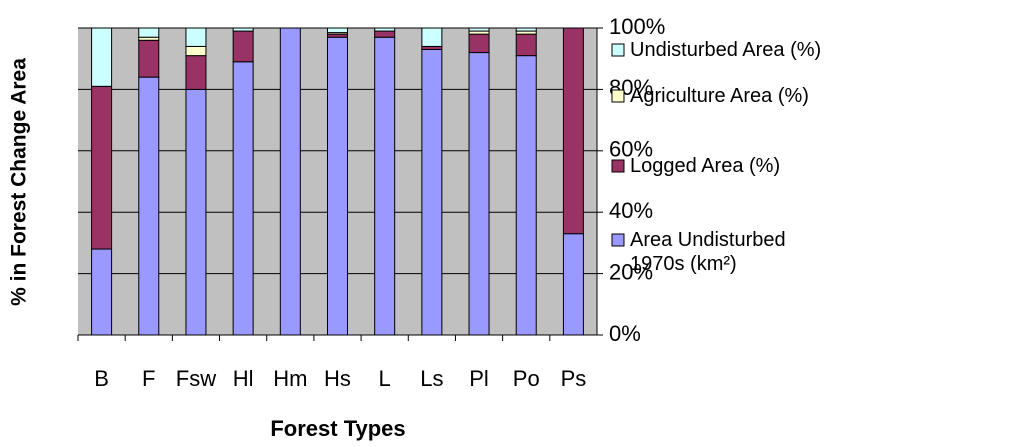 Image resolution: width=1024 pixels, height=447 pixels. I want to click on x-tick-label: L, so click(385, 378).